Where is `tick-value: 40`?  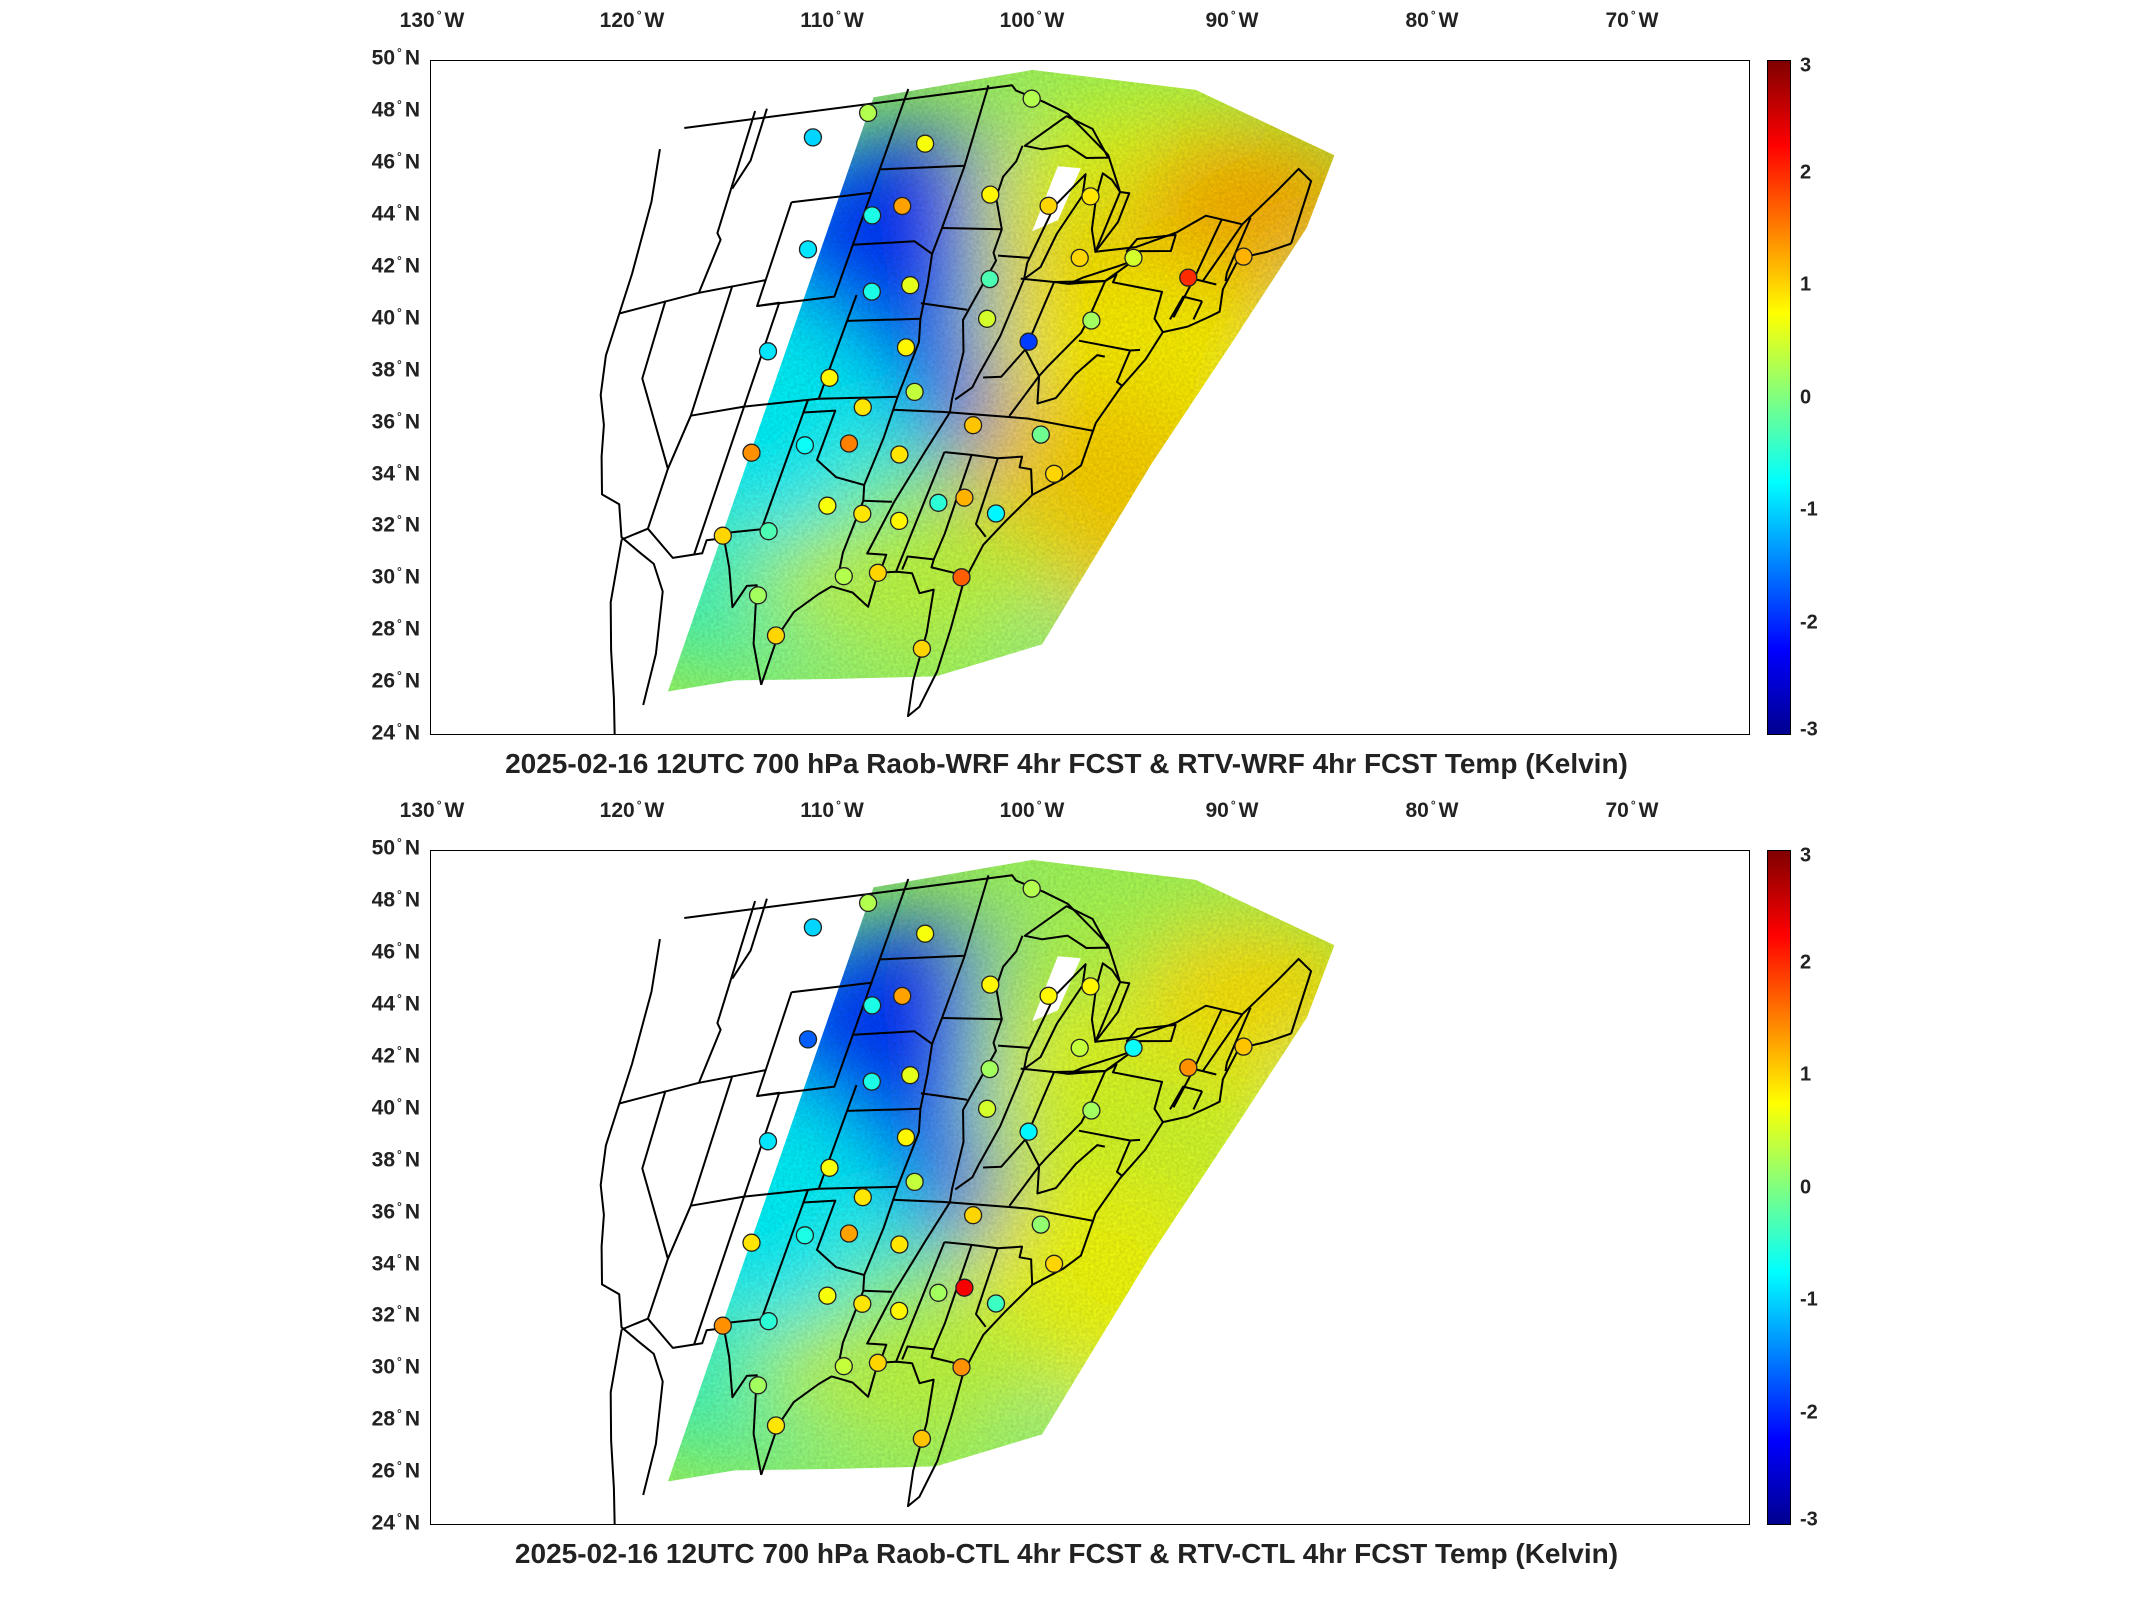 tick-value: 40 is located at coordinates (383, 1108).